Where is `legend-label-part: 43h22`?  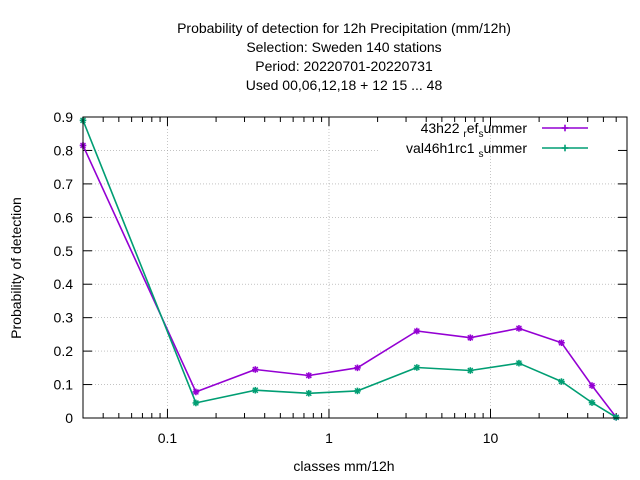 legend-label-part: 43h22 is located at coordinates (442, 128).